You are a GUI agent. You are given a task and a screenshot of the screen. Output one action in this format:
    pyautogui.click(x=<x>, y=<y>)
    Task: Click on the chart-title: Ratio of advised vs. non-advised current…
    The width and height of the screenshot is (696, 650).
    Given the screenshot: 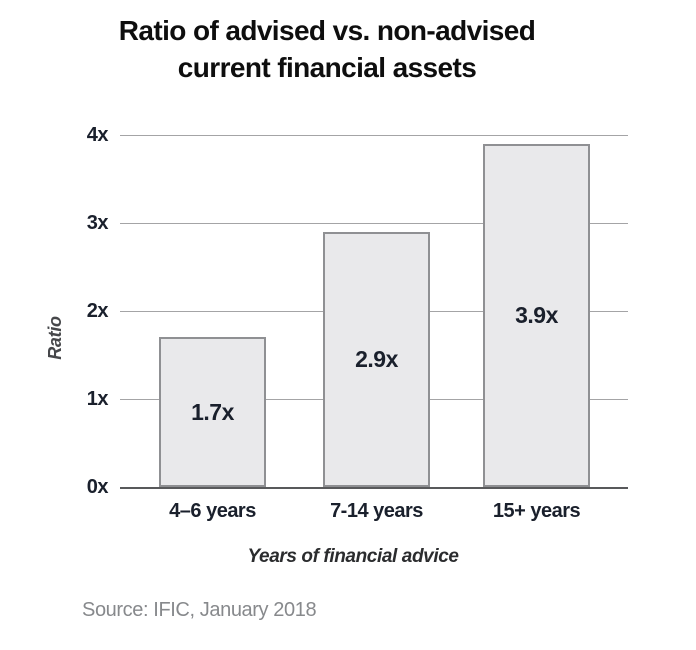 What is the action you would take?
    pyautogui.click(x=327, y=49)
    